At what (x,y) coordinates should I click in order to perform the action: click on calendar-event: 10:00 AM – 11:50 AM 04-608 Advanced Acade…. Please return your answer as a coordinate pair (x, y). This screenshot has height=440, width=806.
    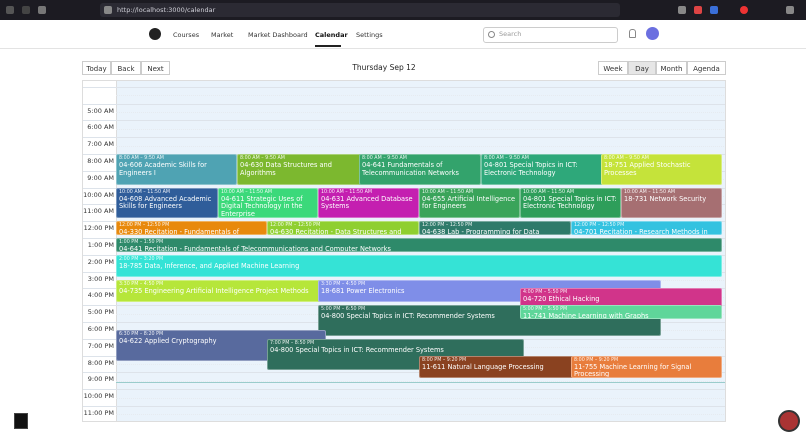
    Looking at the image, I should click on (167, 203).